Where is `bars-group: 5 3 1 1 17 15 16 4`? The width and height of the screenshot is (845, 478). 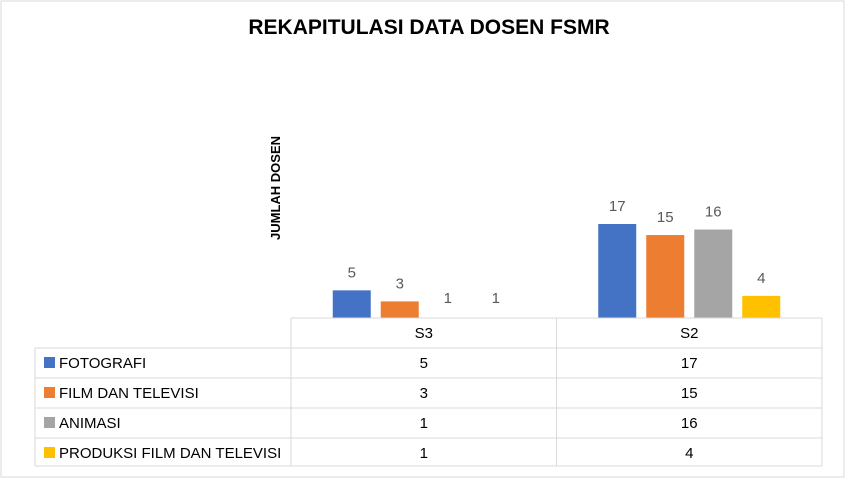
bars-group: 5 3 1 1 17 15 16 4 is located at coordinates (556, 258).